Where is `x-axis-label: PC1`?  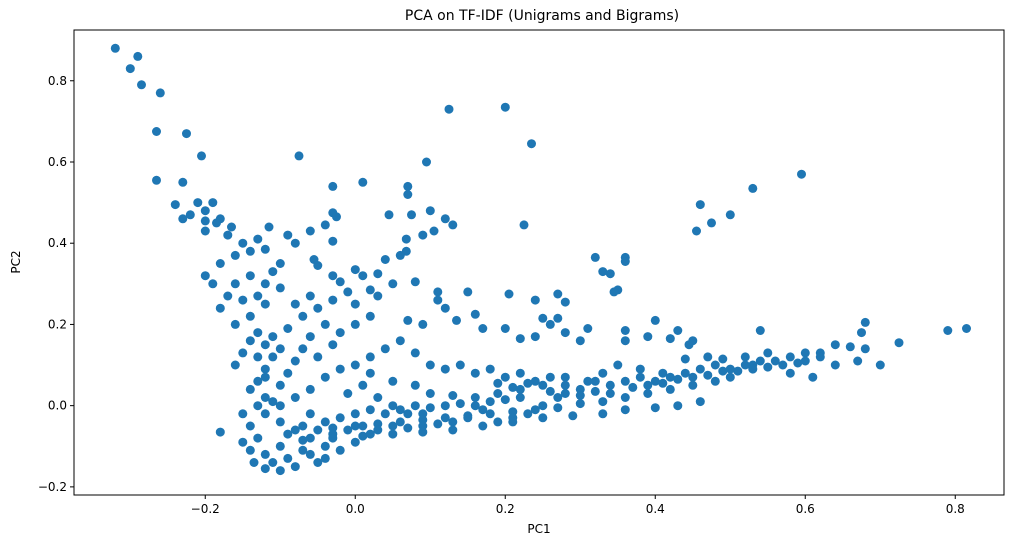 x-axis-label: PC1 is located at coordinates (538, 529).